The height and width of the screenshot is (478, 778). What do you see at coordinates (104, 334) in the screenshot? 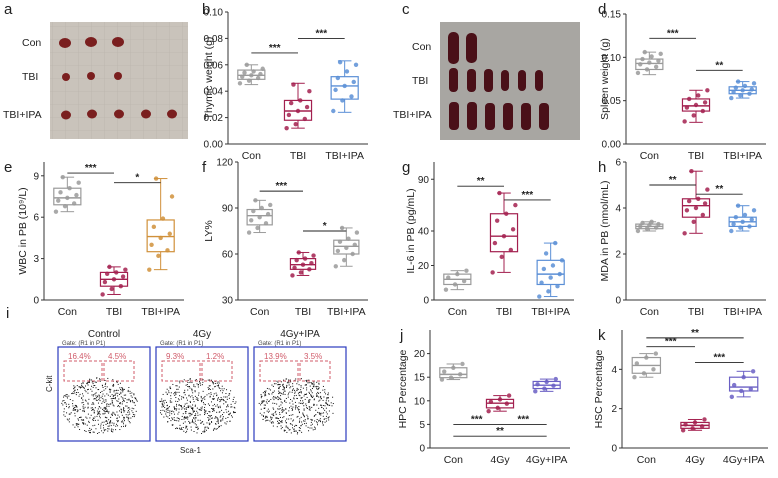
I see `flow-plot-title: Control` at bounding box center [104, 334].